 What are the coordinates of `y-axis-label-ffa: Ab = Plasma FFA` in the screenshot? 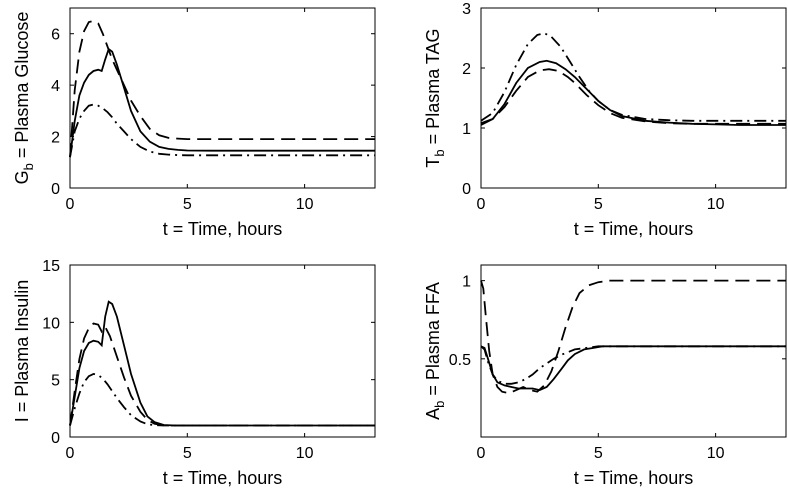 It's located at (435, 351).